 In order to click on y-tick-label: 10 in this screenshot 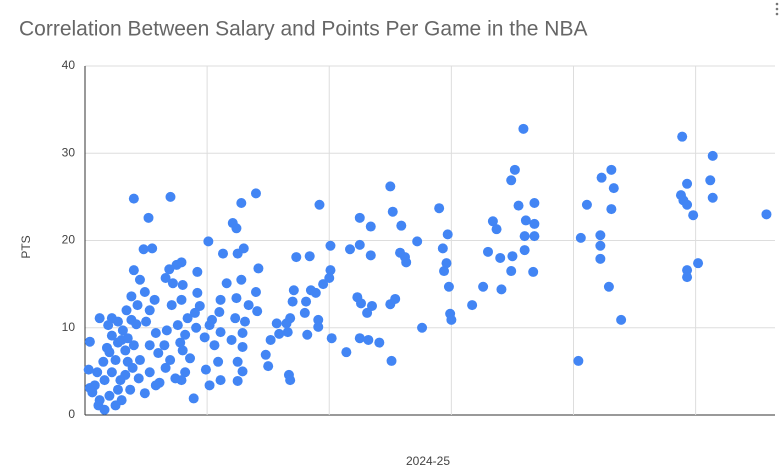, I will do `click(69, 327)`.